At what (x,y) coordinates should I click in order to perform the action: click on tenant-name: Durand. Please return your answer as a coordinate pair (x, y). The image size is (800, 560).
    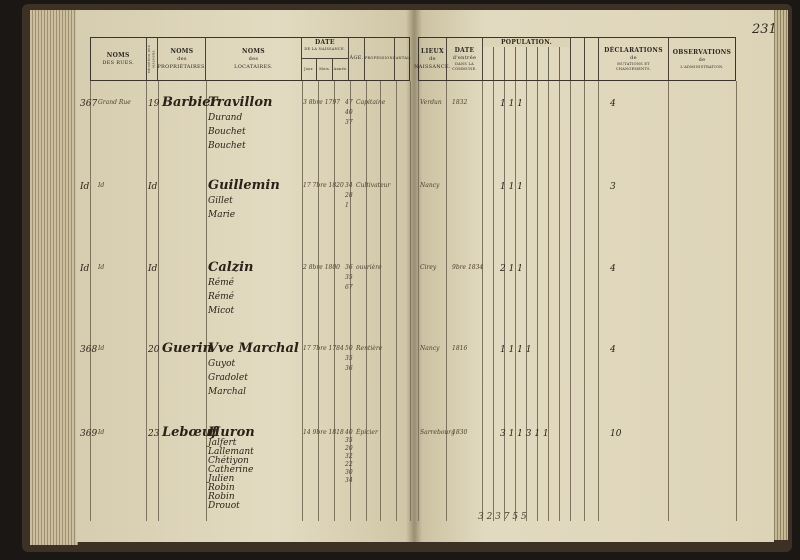
    Looking at the image, I should click on (225, 118).